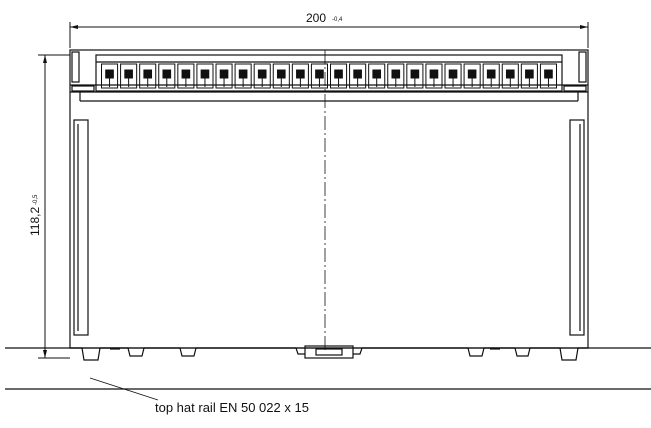 The height and width of the screenshot is (428, 651). I want to click on width-dimension-tolerance: -0,4, so click(337, 20).